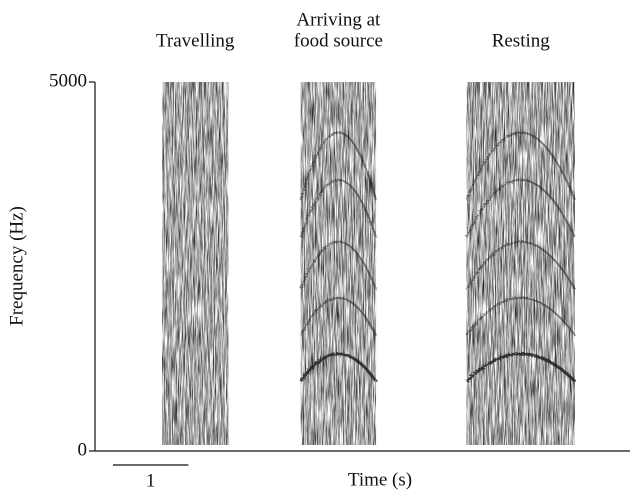  What do you see at coordinates (195, 263) in the screenshot?
I see `spectrogram-segment` at bounding box center [195, 263].